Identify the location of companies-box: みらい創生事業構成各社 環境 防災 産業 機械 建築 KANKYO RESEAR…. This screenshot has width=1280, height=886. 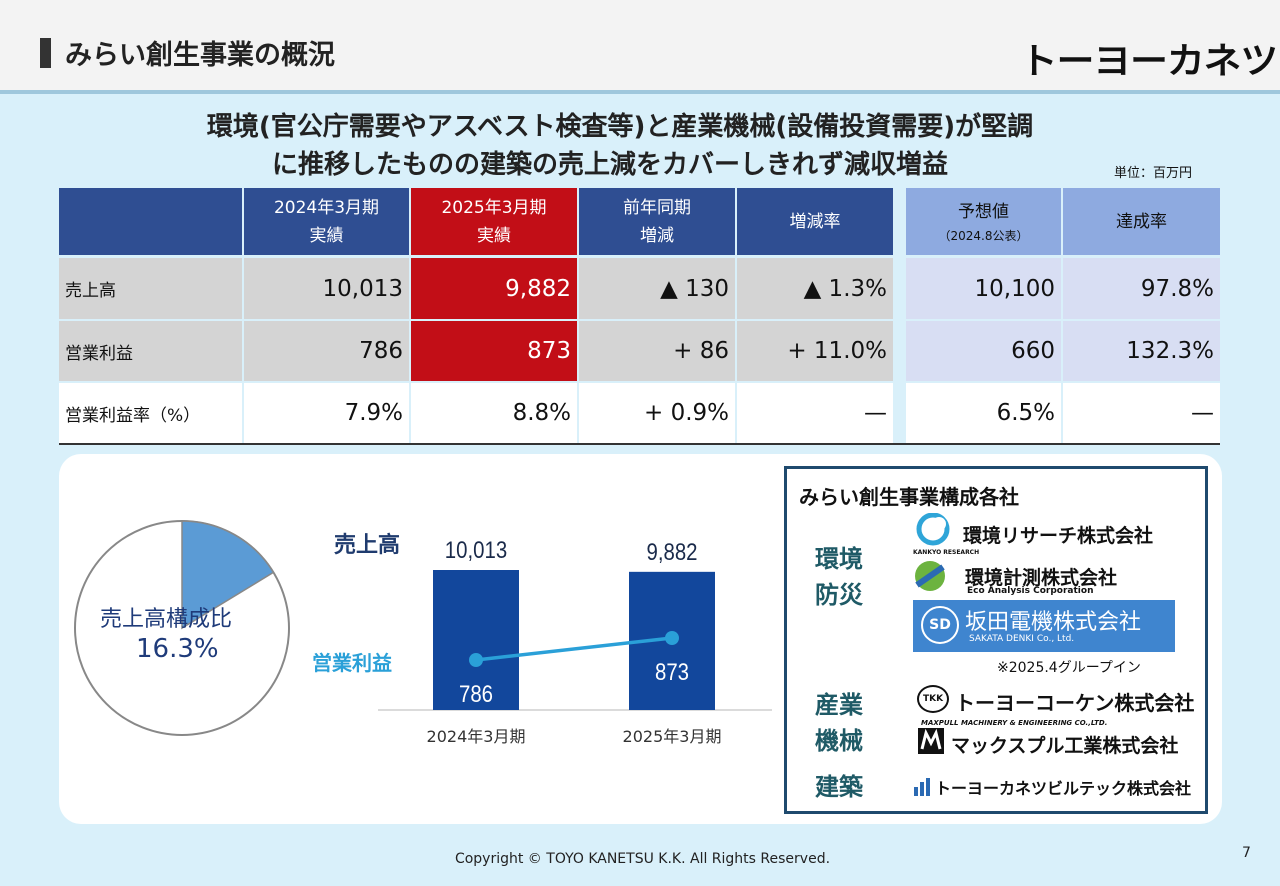
(996, 640).